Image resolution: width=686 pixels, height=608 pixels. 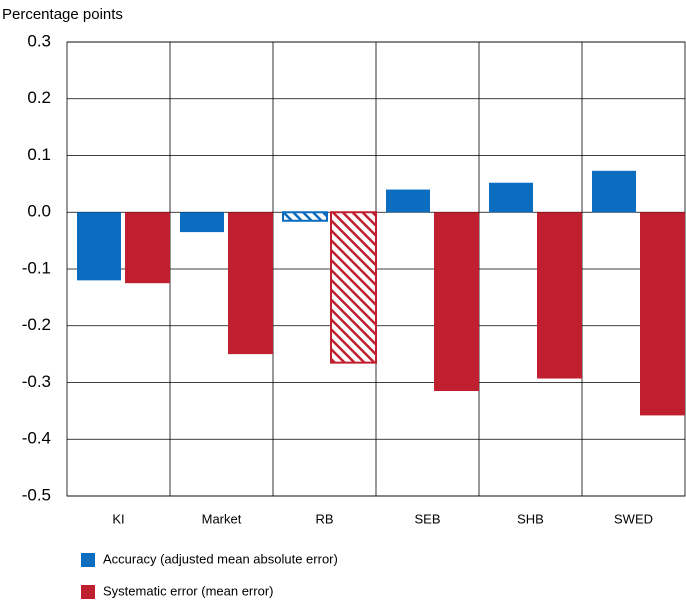 I want to click on y-tick-label: -0.2, so click(x=36, y=324).